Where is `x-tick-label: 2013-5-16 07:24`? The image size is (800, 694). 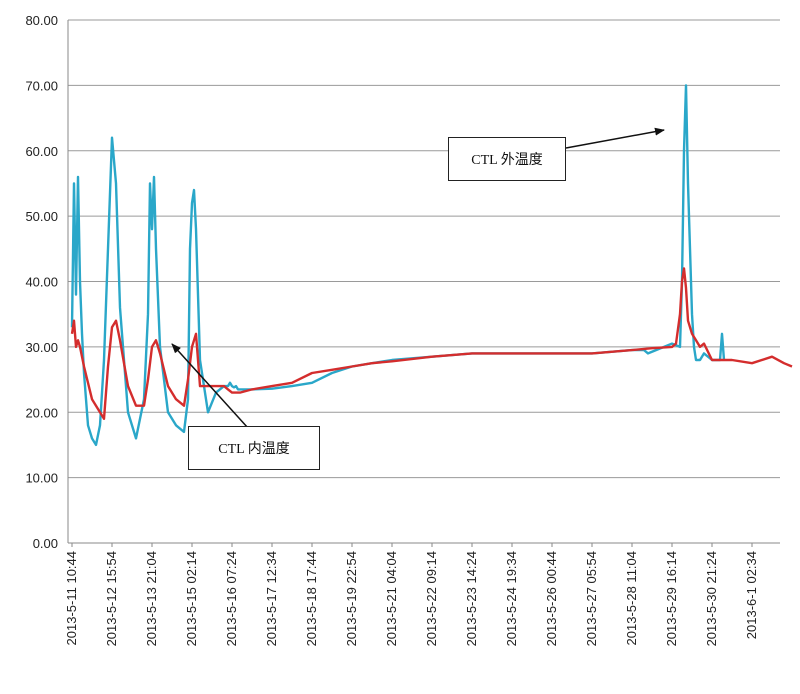 x-tick-label: 2013-5-16 07:24 is located at coordinates (231, 598).